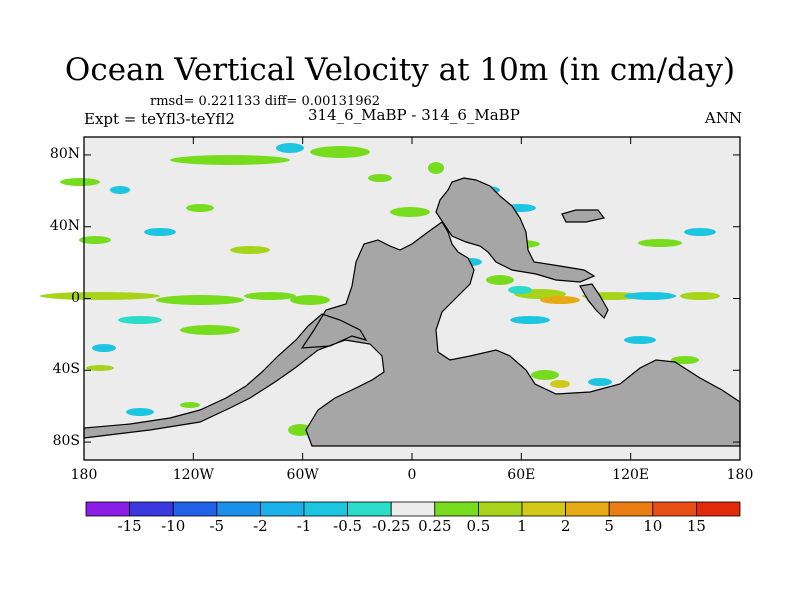 This screenshot has width=800, height=600. Describe the element at coordinates (521, 475) in the screenshot. I see `x-tick-label-4: 60E` at that location.